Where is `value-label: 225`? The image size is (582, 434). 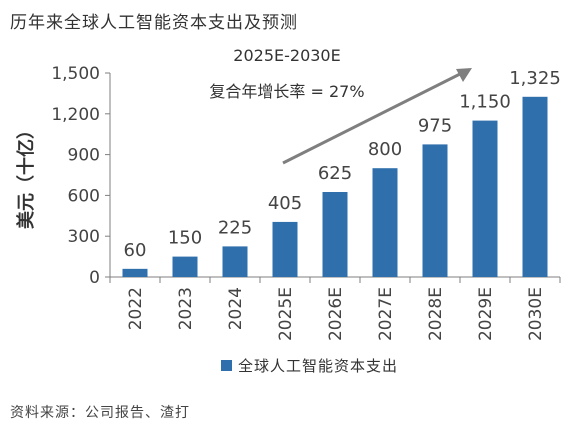 value-label: 225 is located at coordinates (235, 227).